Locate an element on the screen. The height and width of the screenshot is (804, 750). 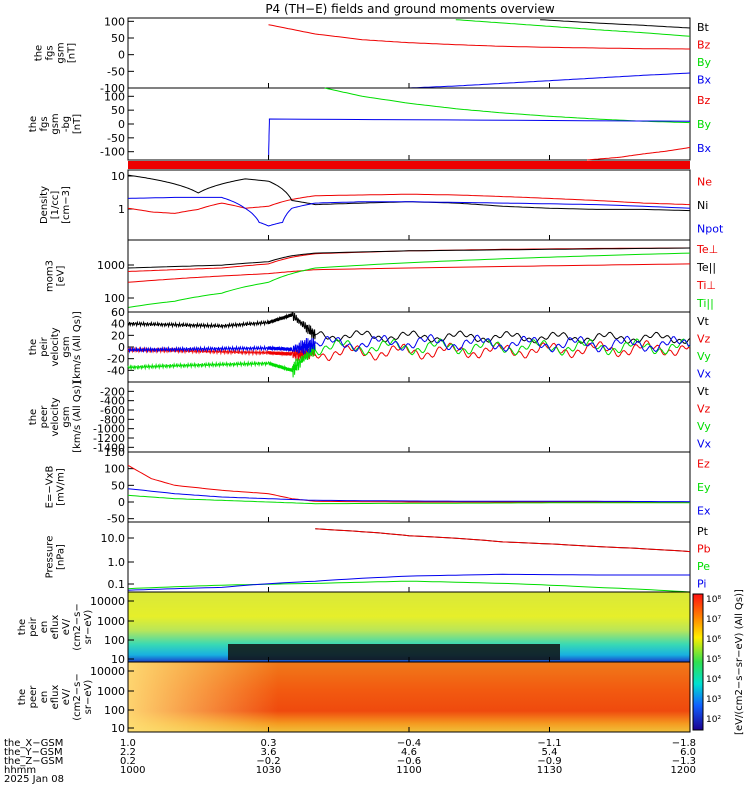
legend-By: By is located at coordinates (704, 62).